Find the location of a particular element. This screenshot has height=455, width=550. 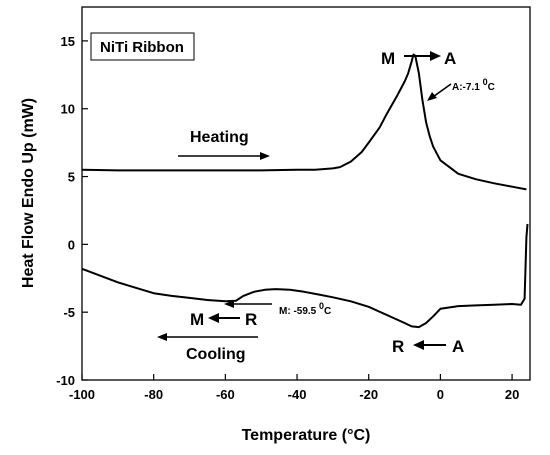

x-tick-label: -20 is located at coordinates (368, 394).